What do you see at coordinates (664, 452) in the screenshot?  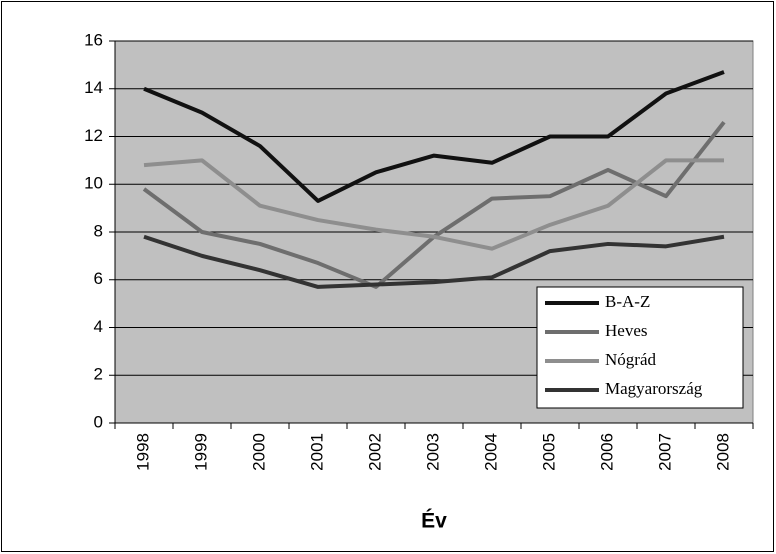 I see `x-tick-label: 2007` at bounding box center [664, 452].